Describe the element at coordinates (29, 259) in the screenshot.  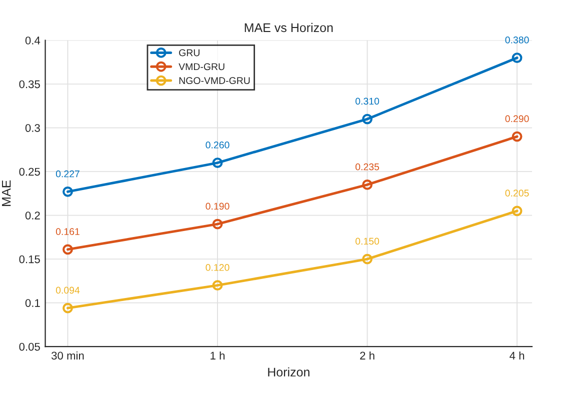
I see `y-tick-label: 0.15` at that location.